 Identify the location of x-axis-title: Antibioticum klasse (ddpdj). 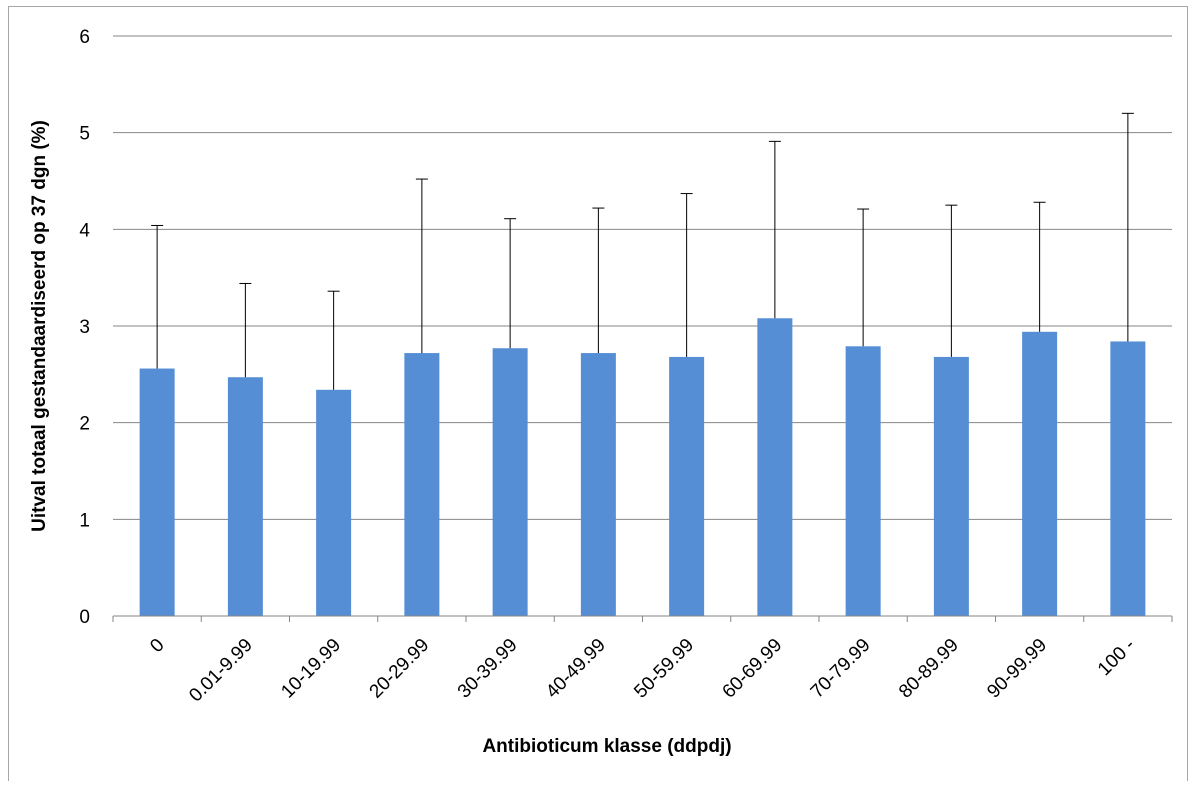
(606, 746).